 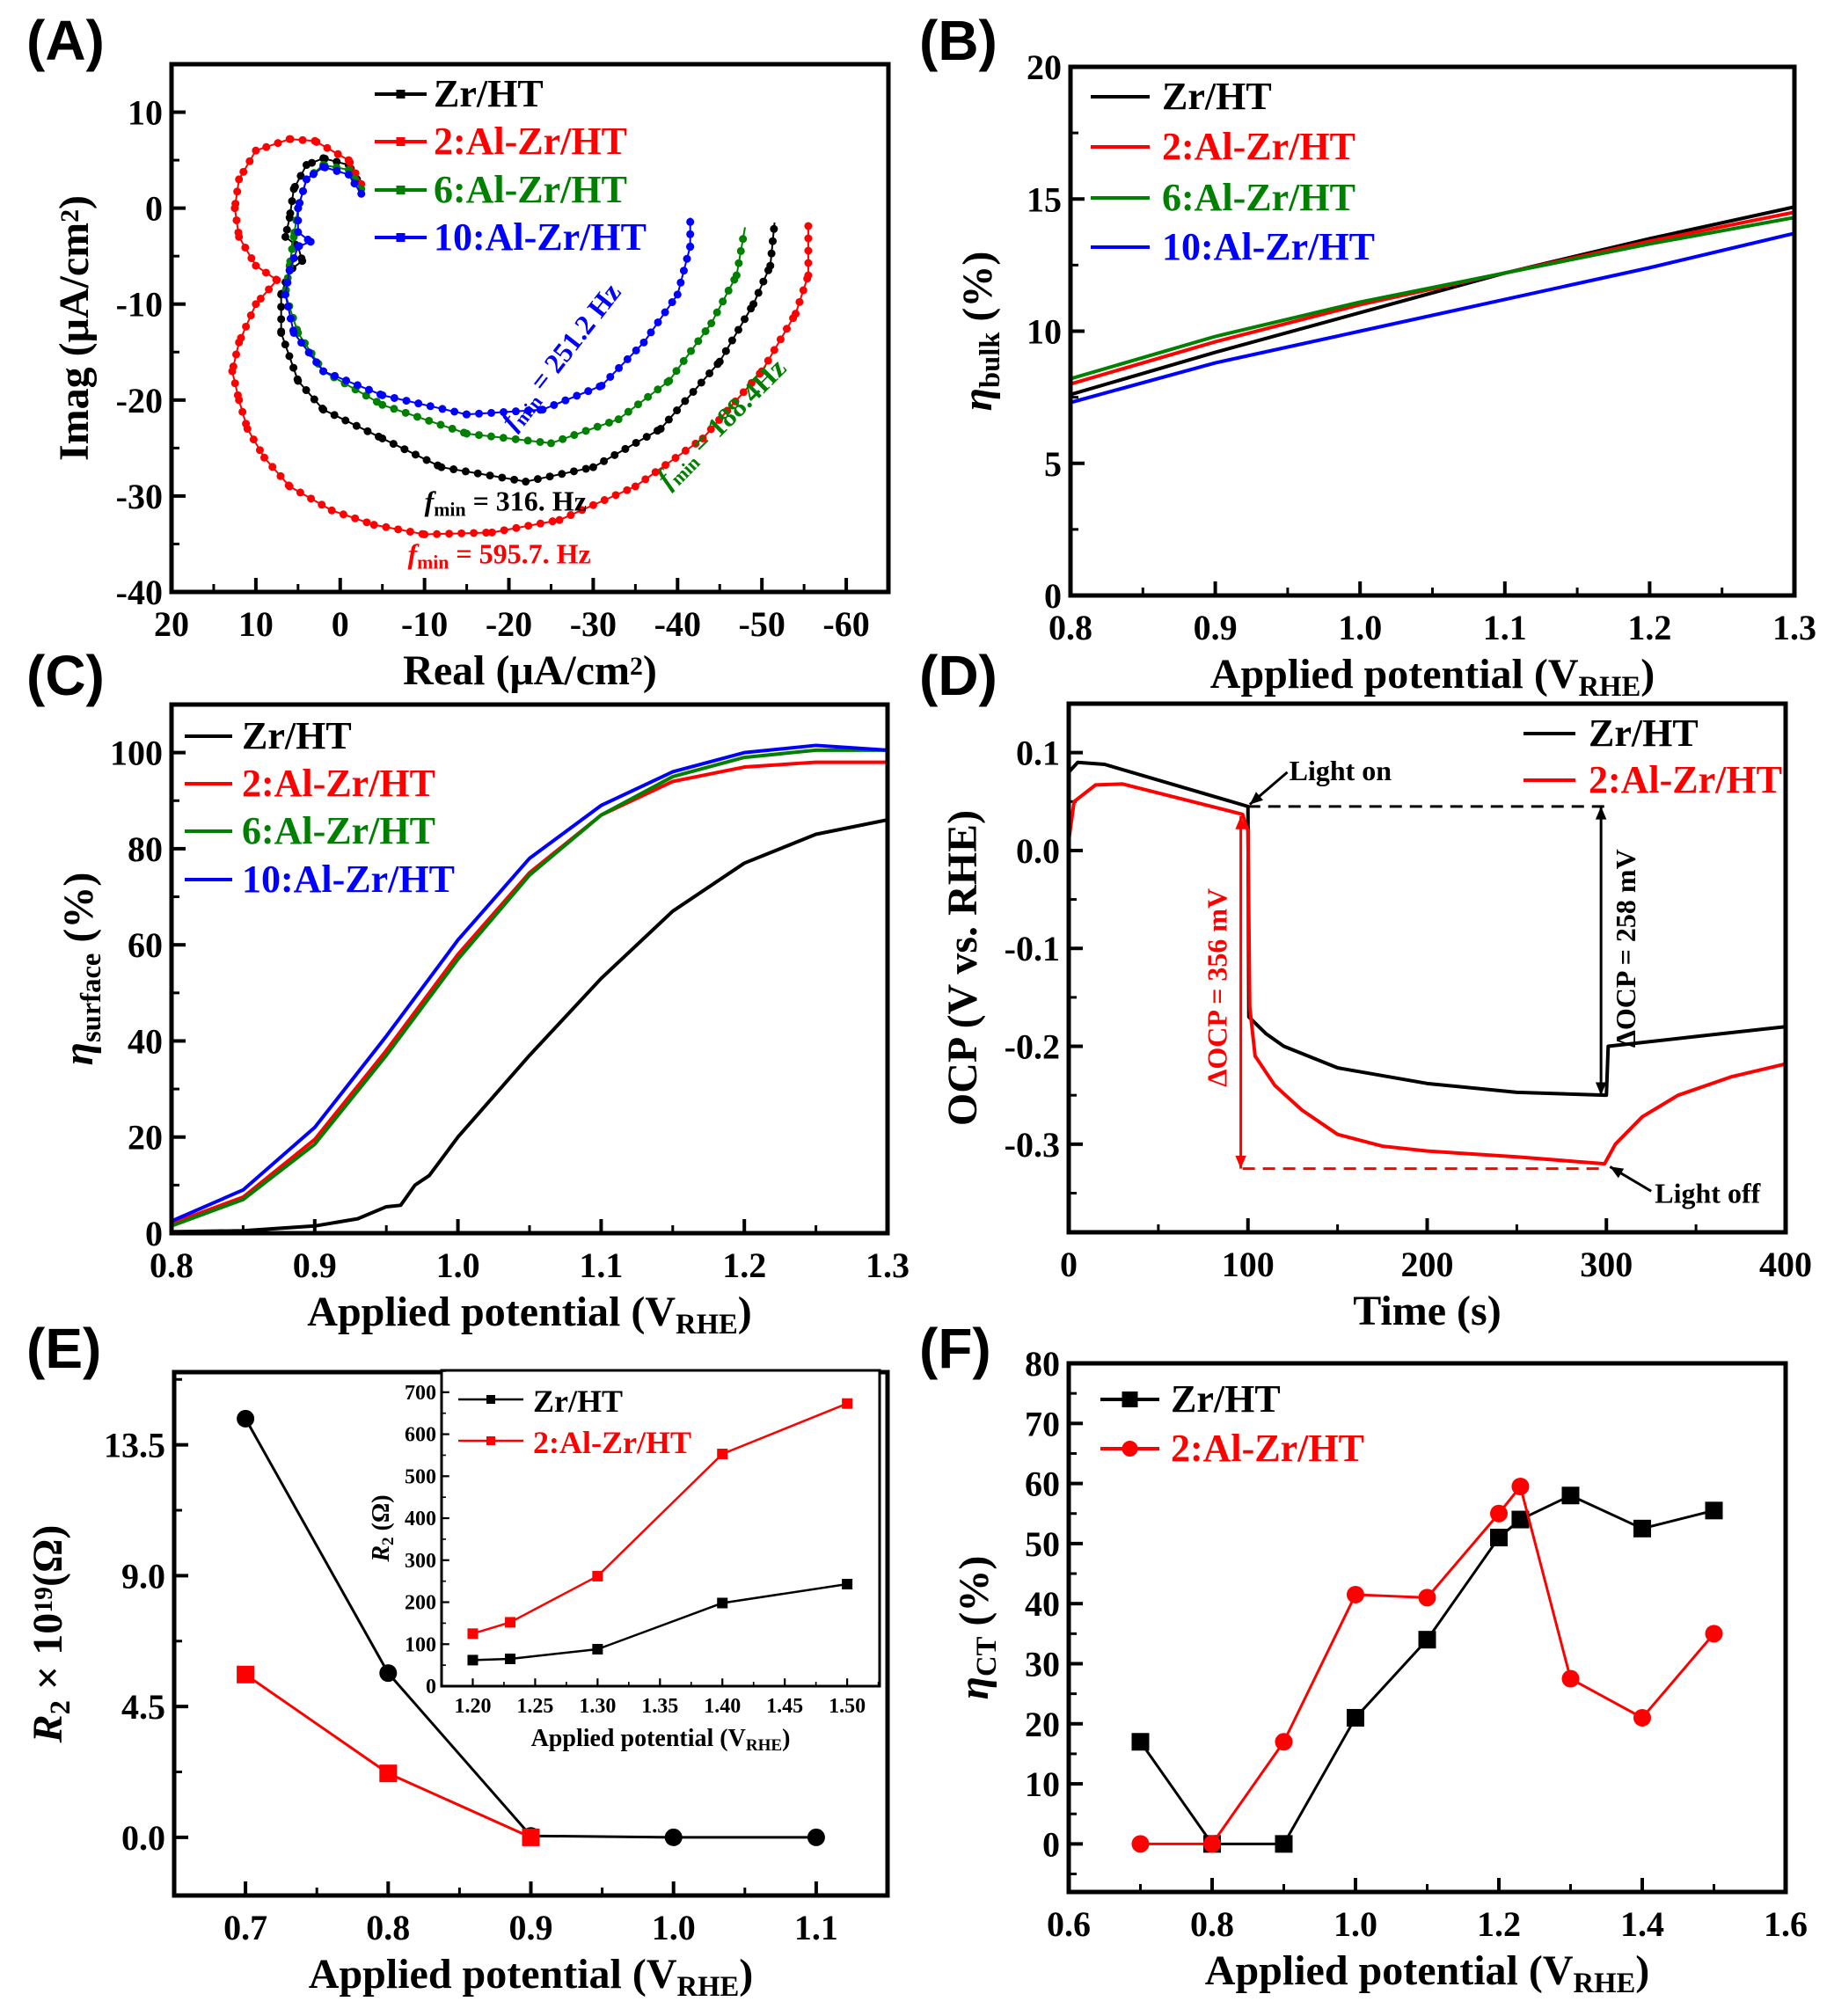 I want to click on y-tick-label: -0.3, so click(x=1032, y=1145).